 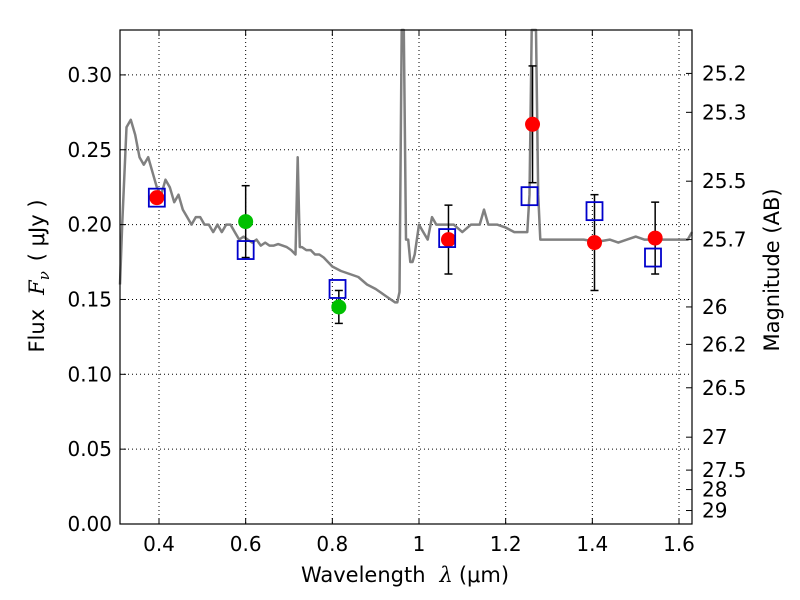 What do you see at coordinates (89, 75) in the screenshot?
I see `y-tick-label: 0.30` at bounding box center [89, 75].